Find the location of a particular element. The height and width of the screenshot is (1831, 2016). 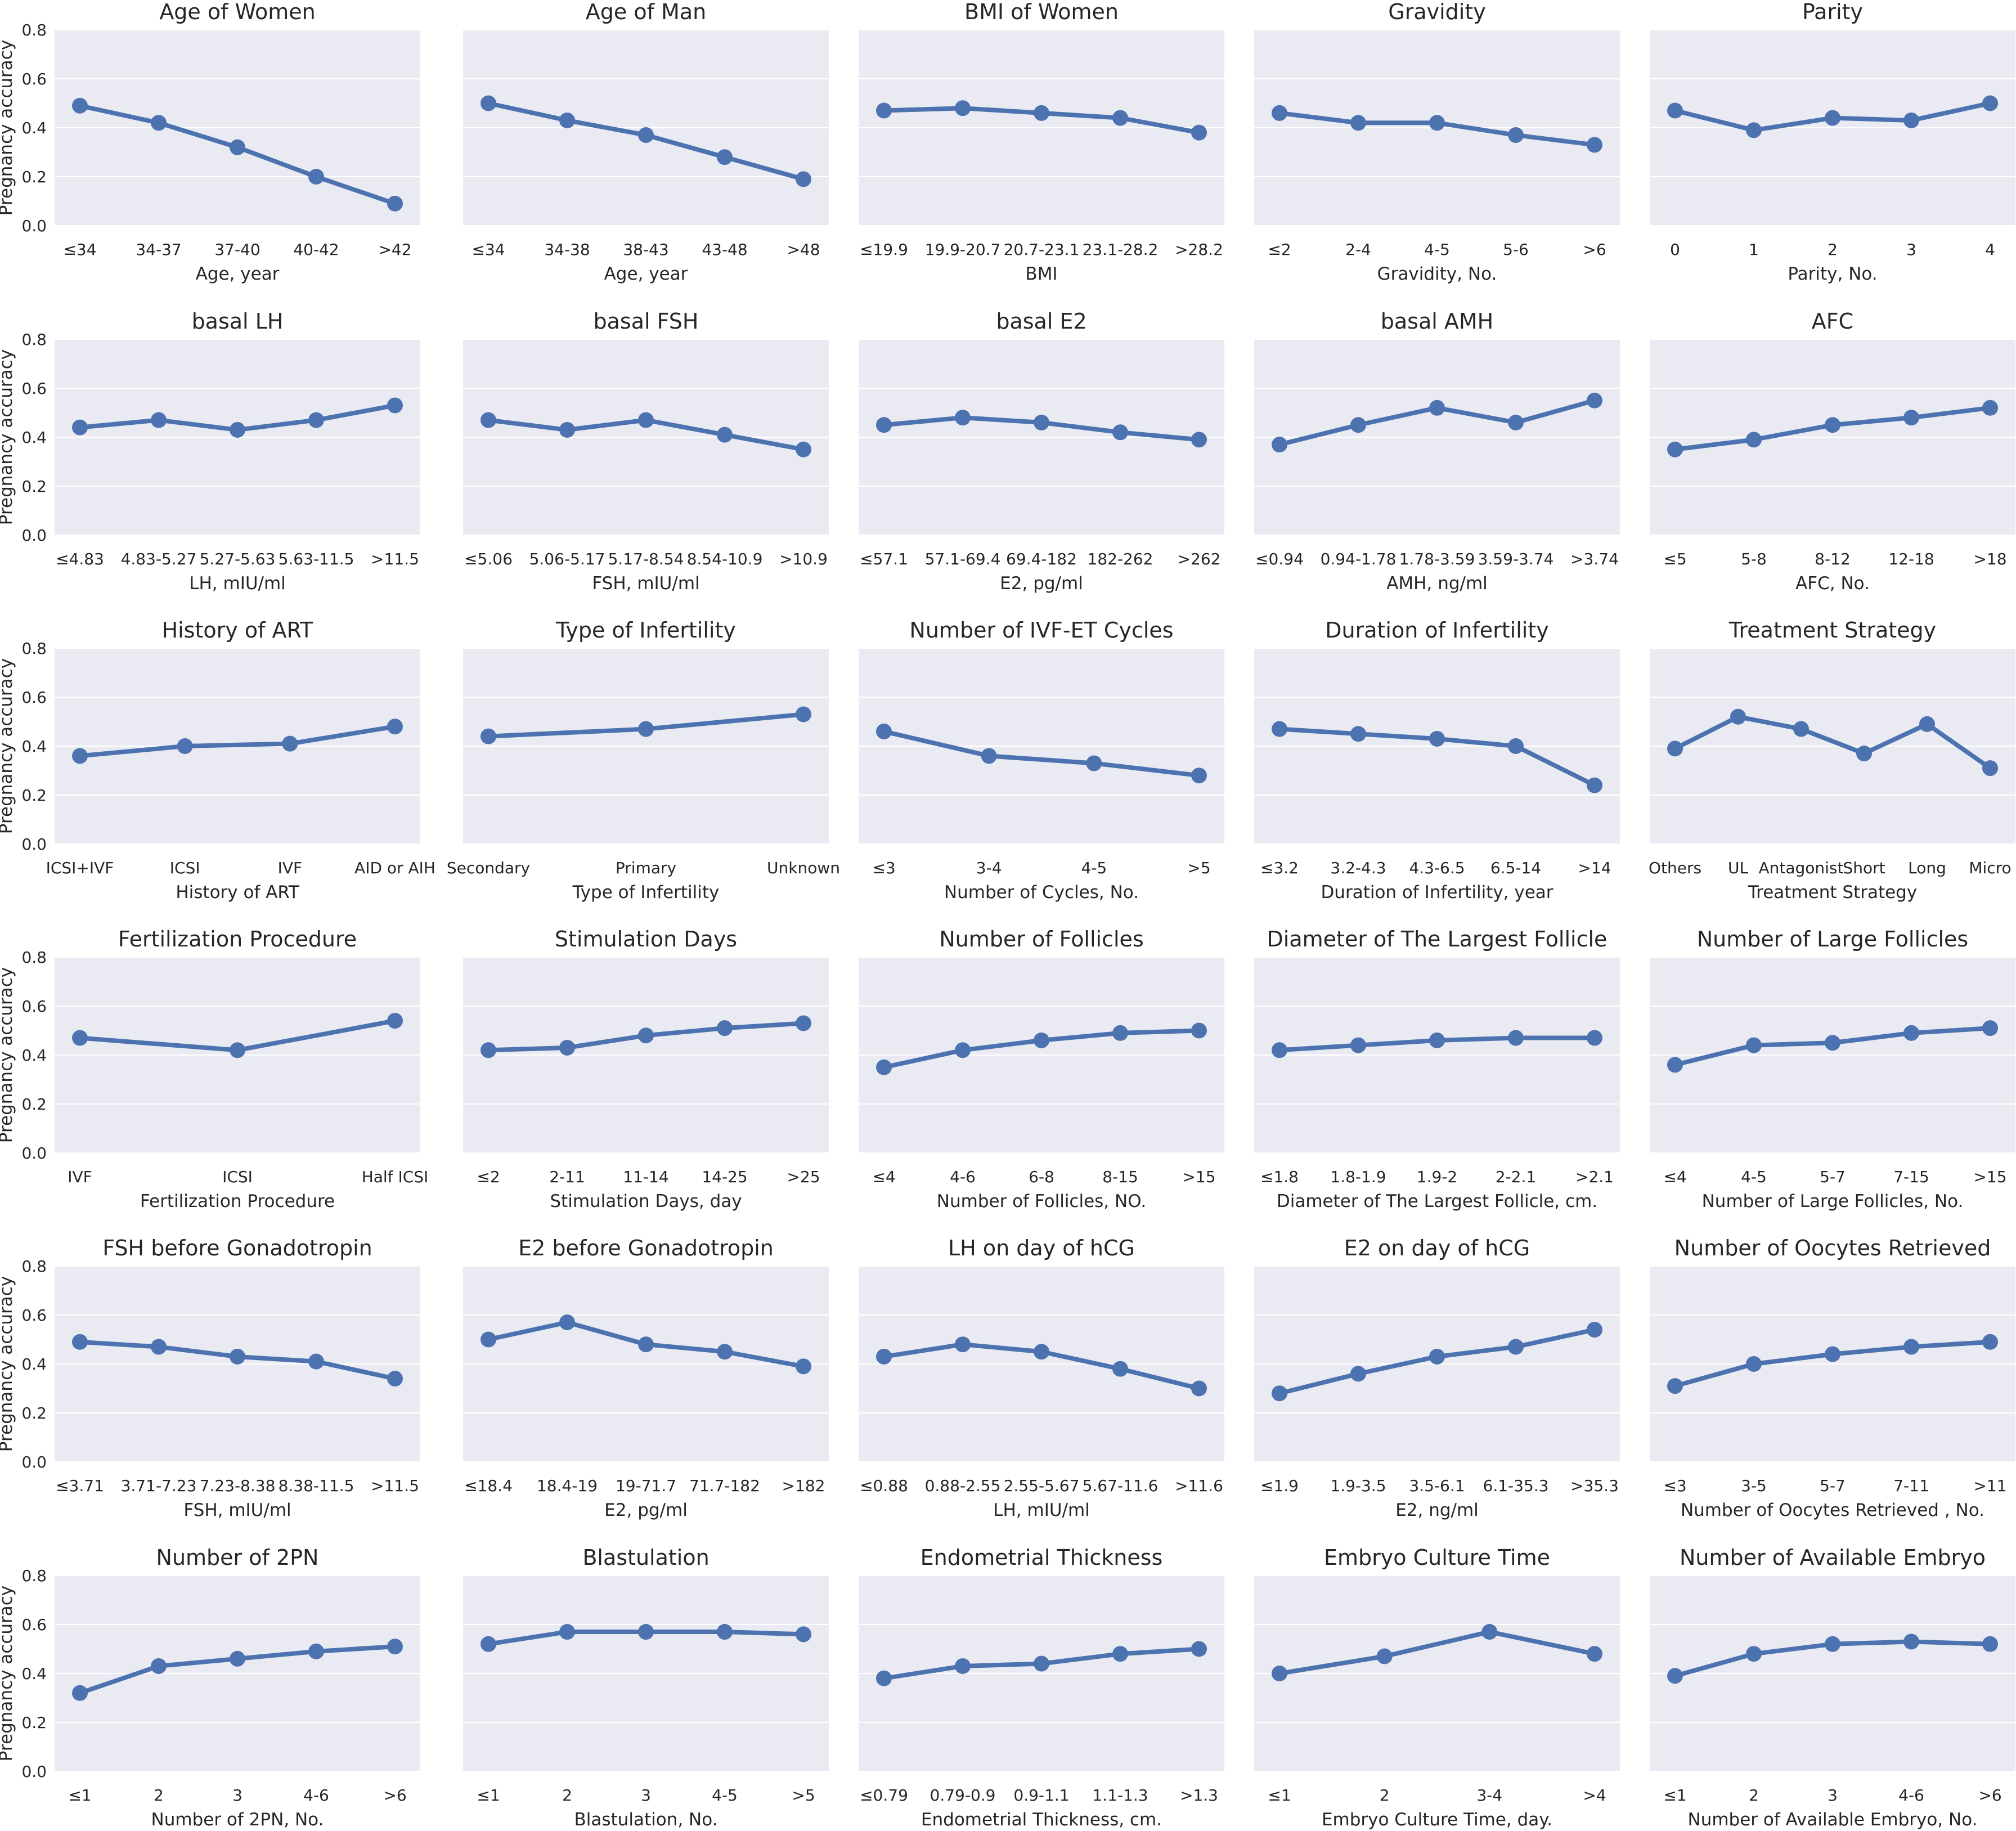

x-axis-label: Blastulation, No. is located at coordinates (646, 1820).